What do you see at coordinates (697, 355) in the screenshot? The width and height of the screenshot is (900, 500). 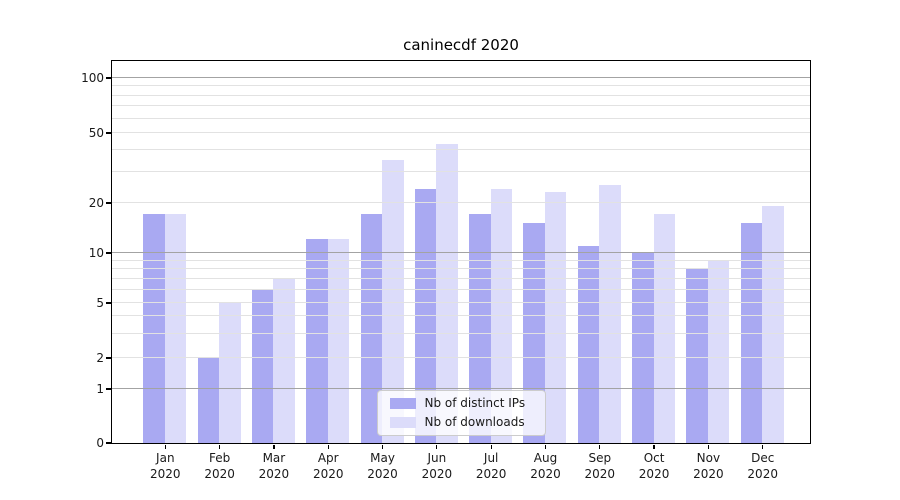 I see `bar-nov-distinct-ips` at bounding box center [697, 355].